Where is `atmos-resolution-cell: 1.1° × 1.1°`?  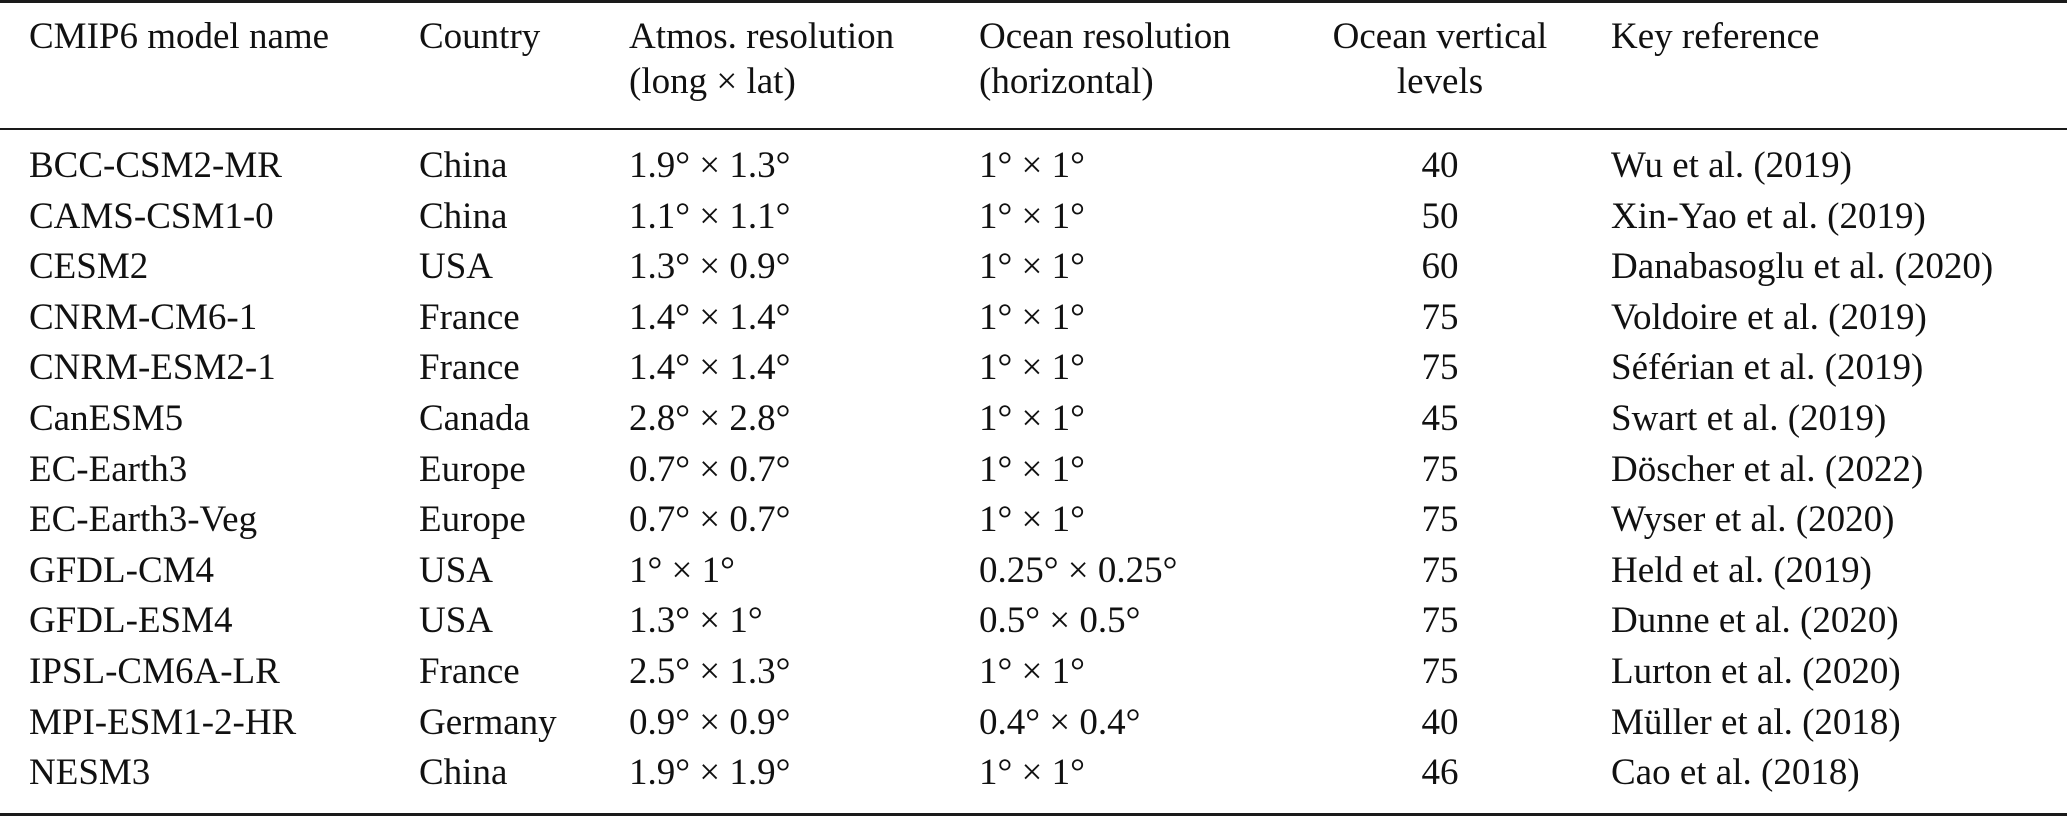
atmos-resolution-cell: 1.1° × 1.1° is located at coordinates (710, 216).